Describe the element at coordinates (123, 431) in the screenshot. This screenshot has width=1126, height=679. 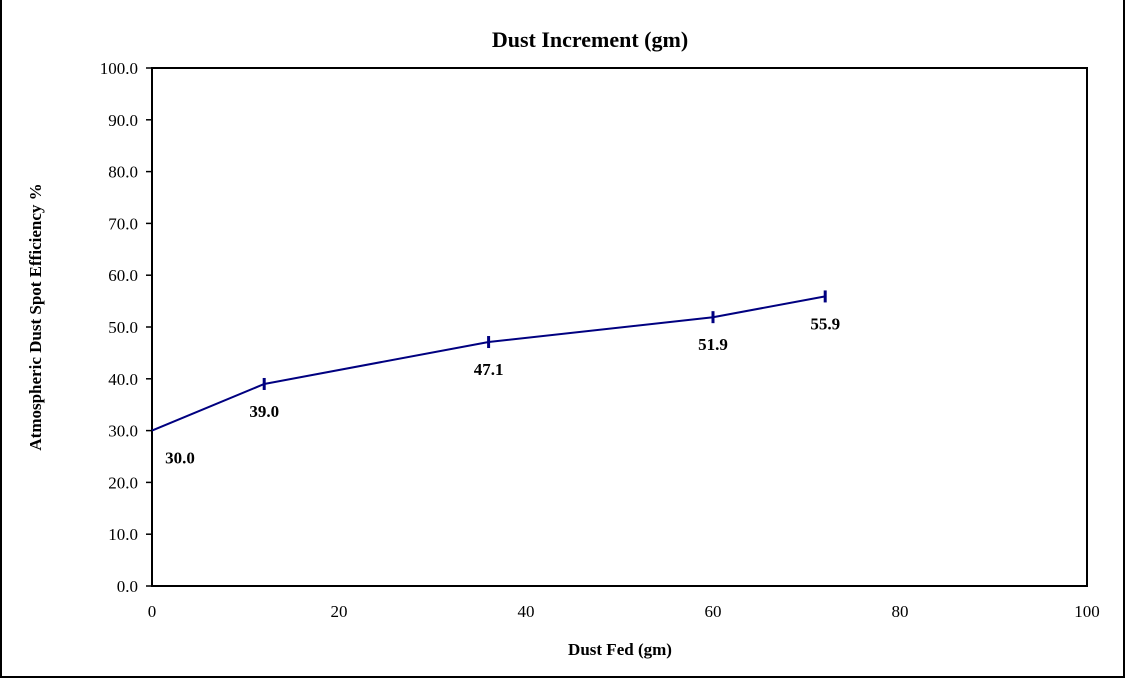
I see `y-tick-label: 30.0` at that location.